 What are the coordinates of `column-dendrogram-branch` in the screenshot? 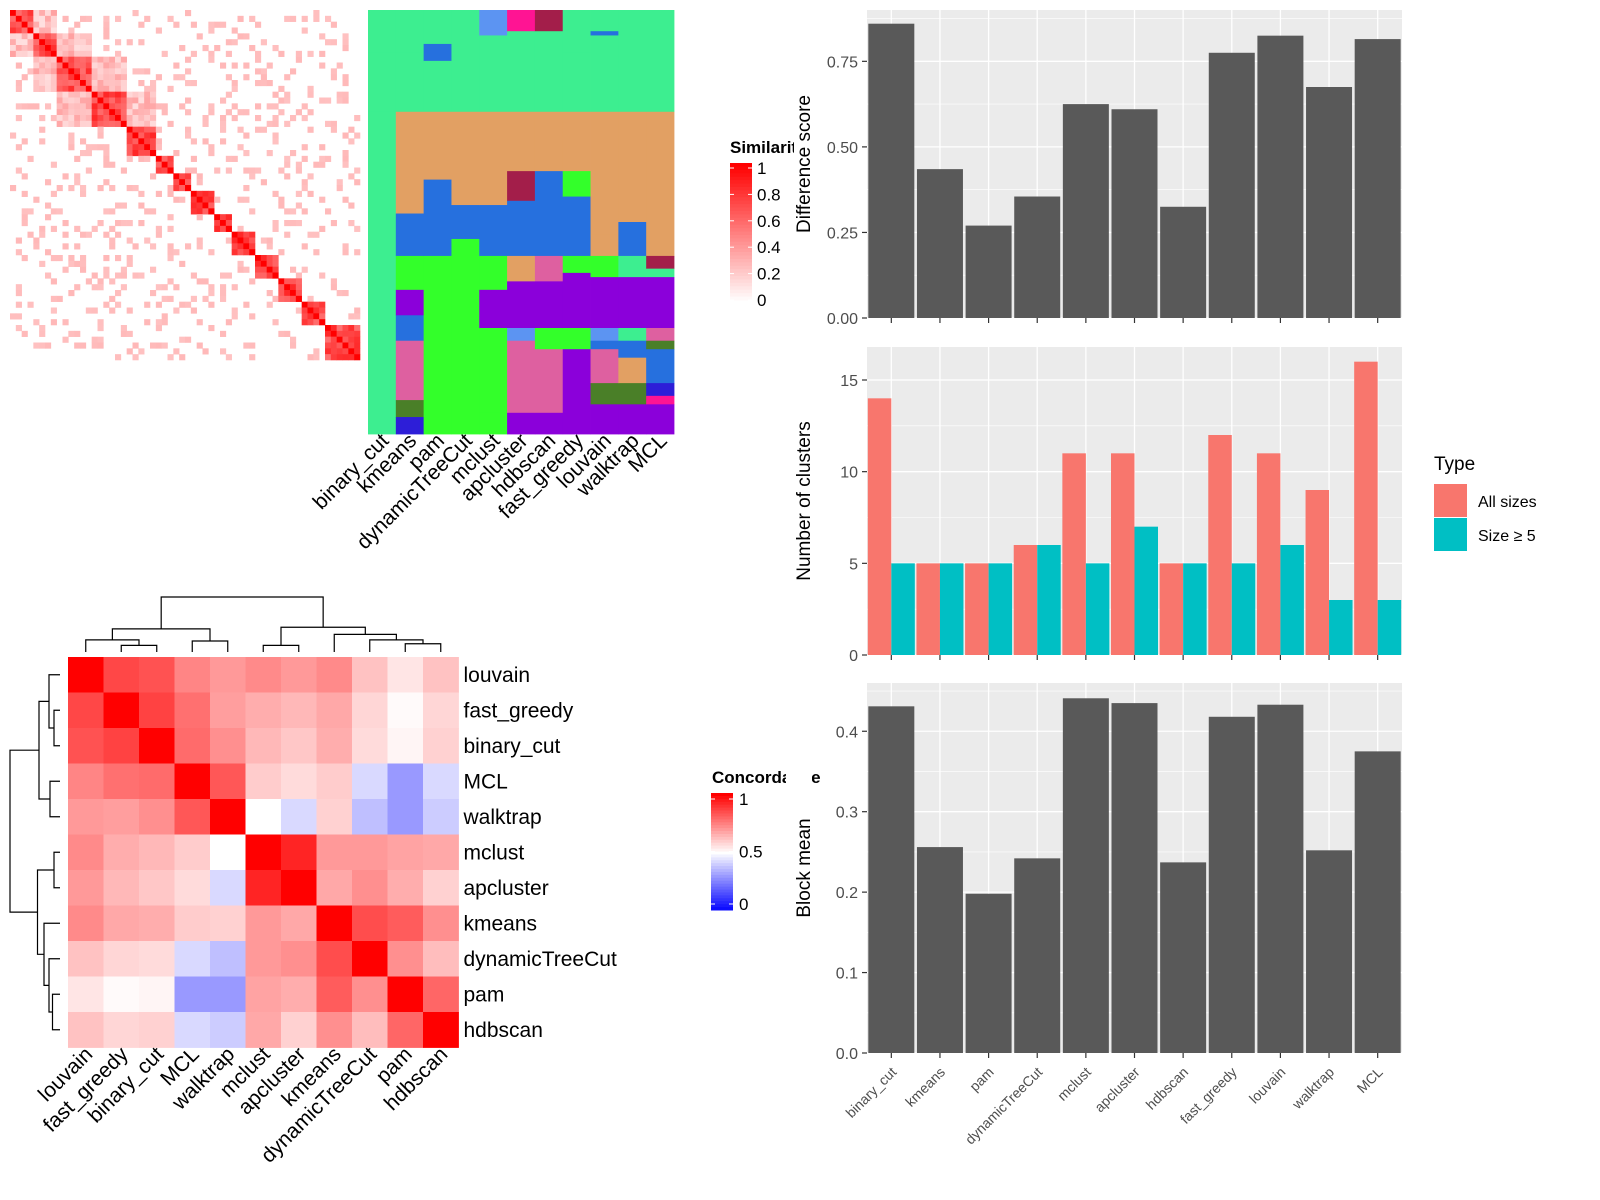 It's located at (365, 642).